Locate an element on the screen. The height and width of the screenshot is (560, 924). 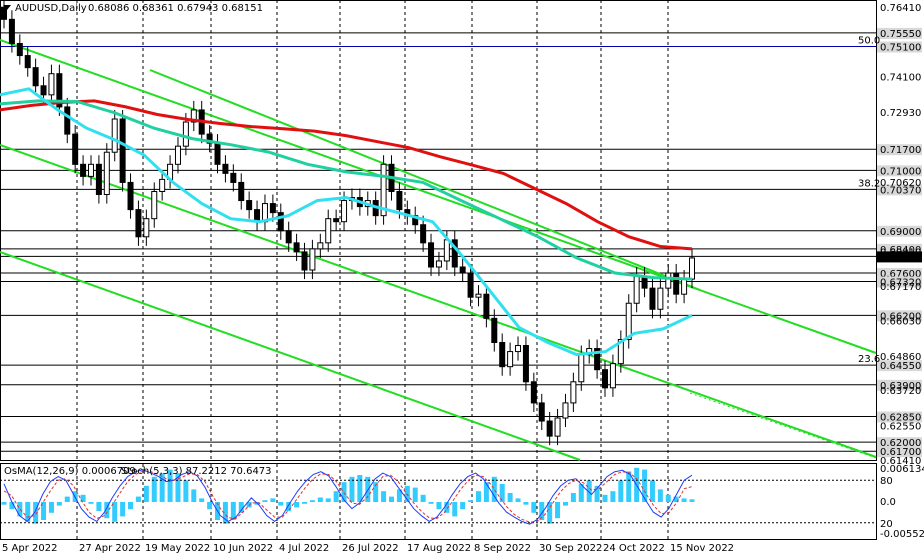
x-tick-label: 27 Apr 2022 is located at coordinates (110, 548).